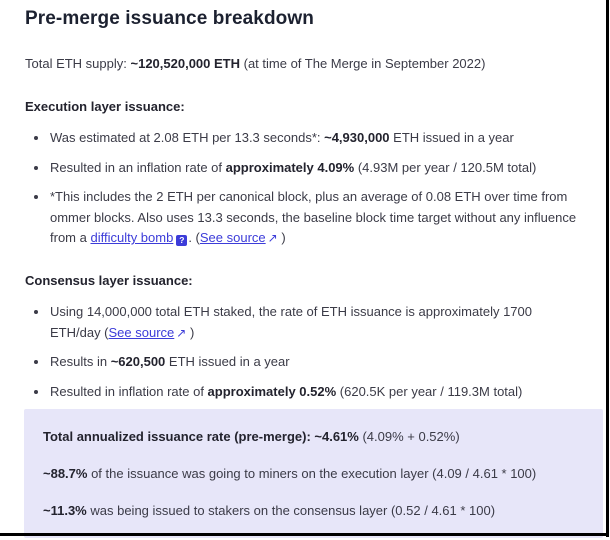 The image size is (610, 540). I want to click on screenshot-right-border, so click(607, 268).